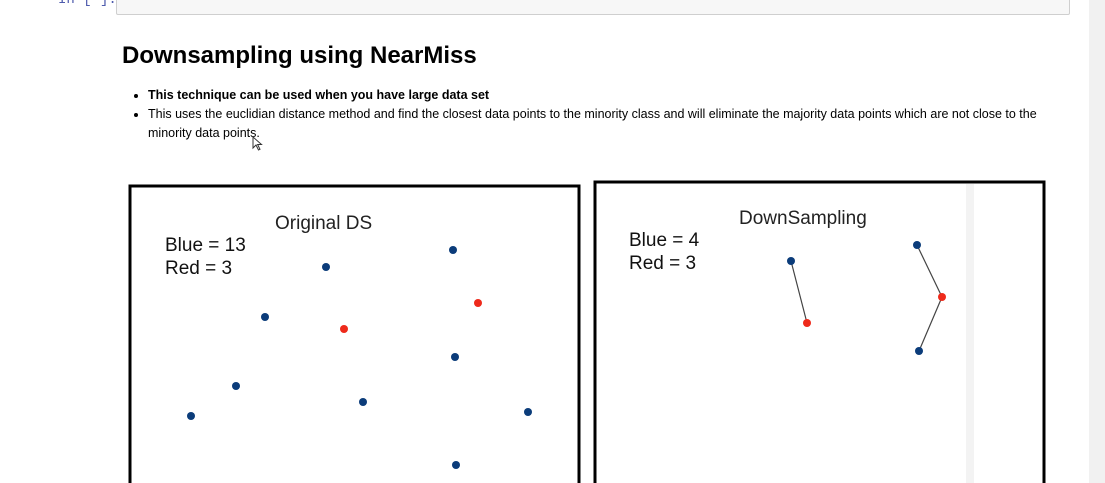 The width and height of the screenshot is (1105, 483). Describe the element at coordinates (359, 357) in the screenshot. I see `original-ds-points` at that location.